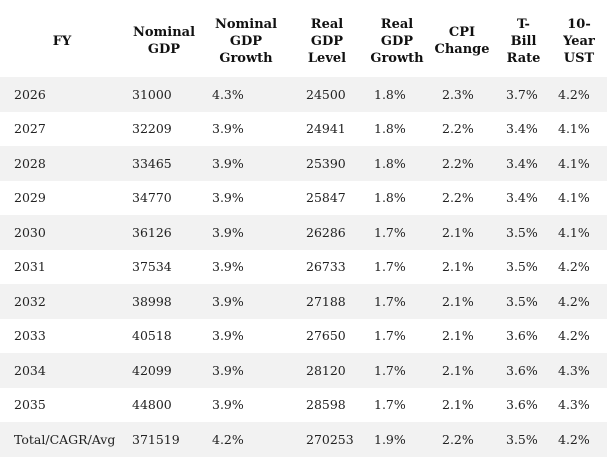 Image resolution: width=607 pixels, height=473 pixels. What do you see at coordinates (327, 58) in the screenshot?
I see `header-line: Level` at bounding box center [327, 58].